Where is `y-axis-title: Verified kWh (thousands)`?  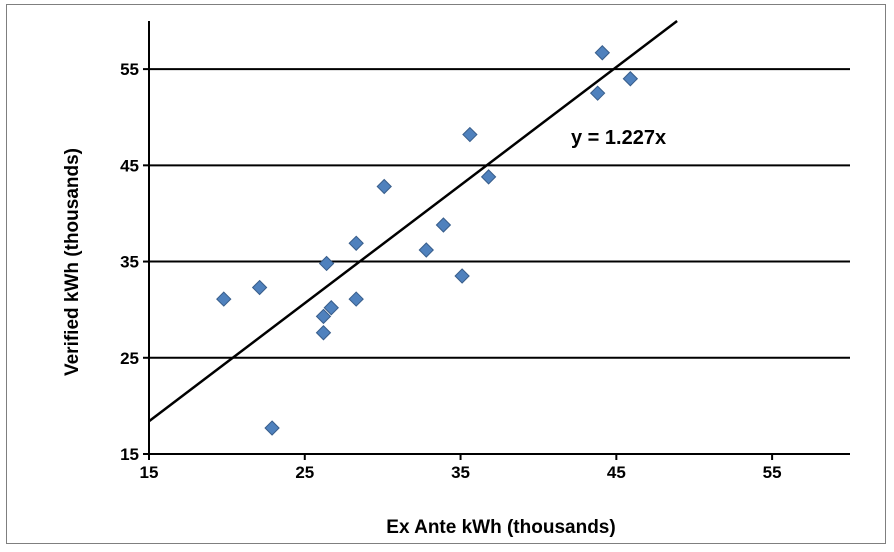
y-axis-title: Verified kWh (thousands) is located at coordinates (72, 262).